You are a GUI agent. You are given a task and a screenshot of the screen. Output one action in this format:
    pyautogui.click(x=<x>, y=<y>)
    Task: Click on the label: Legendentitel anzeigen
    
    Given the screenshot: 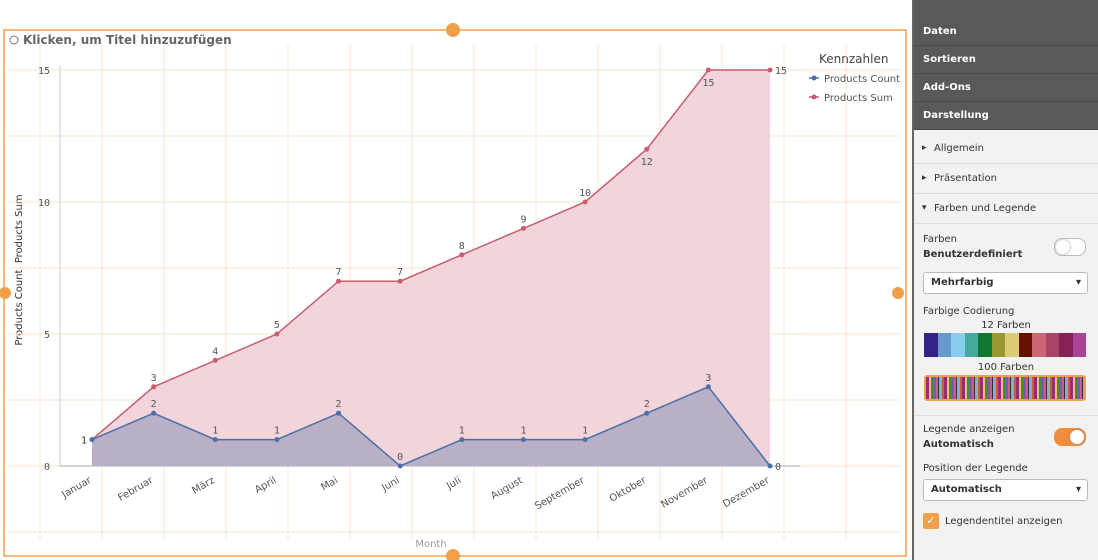 What is the action you would take?
    pyautogui.click(x=1004, y=521)
    